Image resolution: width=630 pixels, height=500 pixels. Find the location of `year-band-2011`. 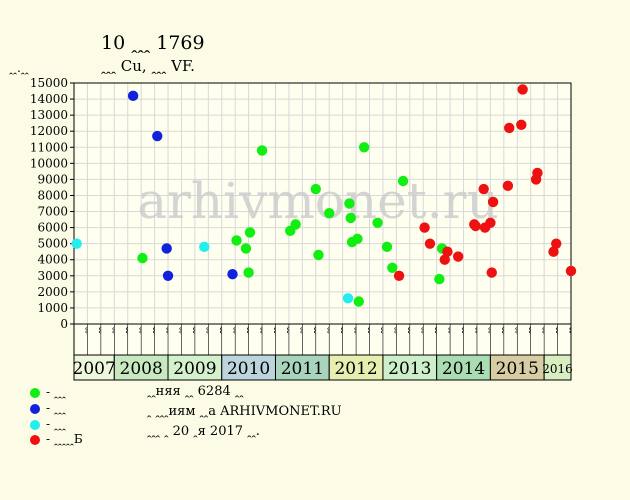

year-band-2011 is located at coordinates (302, 367).